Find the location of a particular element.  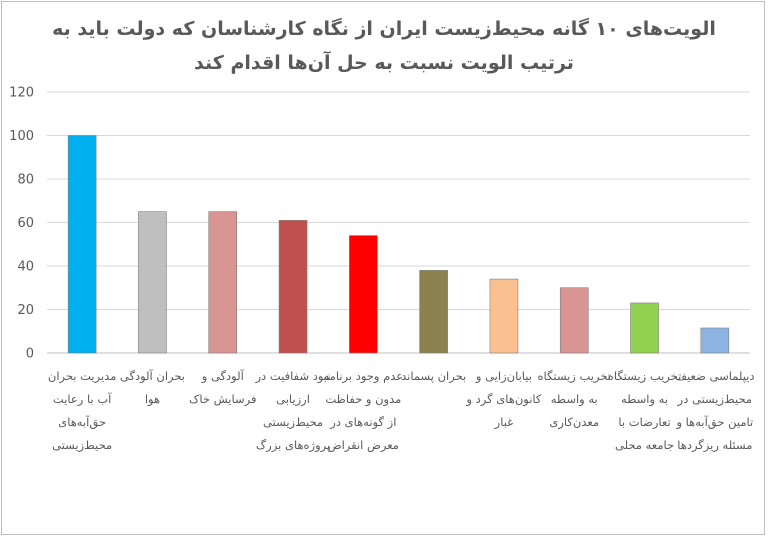

chart-title-line-2: ترتیب الویت نسبت به حل آن‌ها اقدام کند is located at coordinates (384, 63).